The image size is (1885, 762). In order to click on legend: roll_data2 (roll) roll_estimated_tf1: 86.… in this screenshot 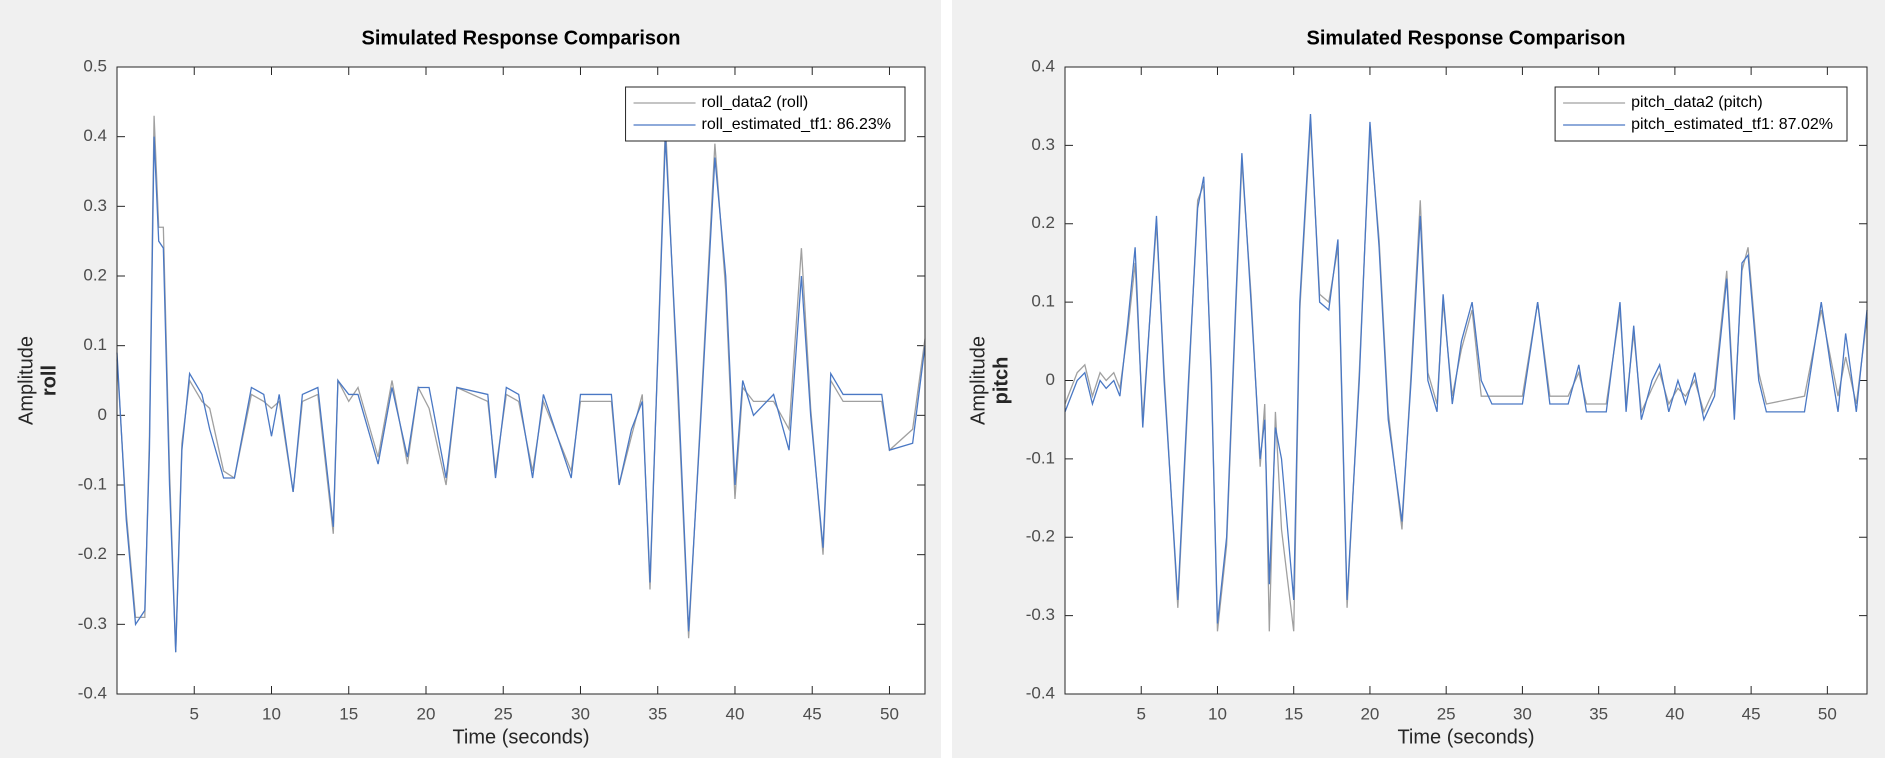, I will do `click(765, 114)`.